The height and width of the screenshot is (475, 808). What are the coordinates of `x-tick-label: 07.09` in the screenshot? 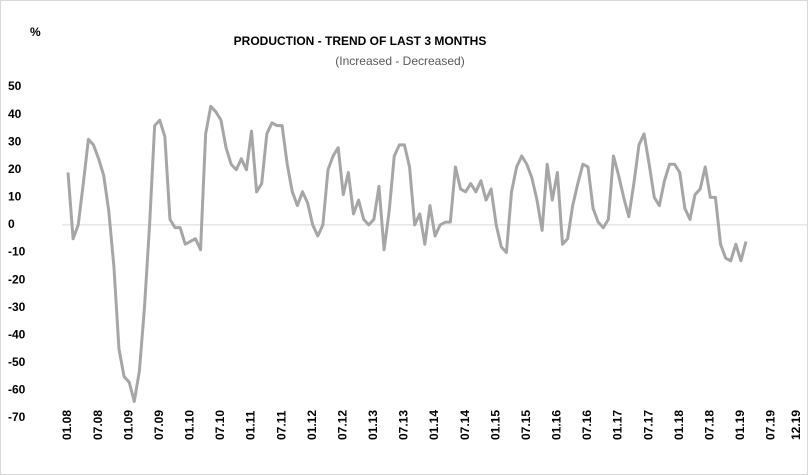 It's located at (159, 425).